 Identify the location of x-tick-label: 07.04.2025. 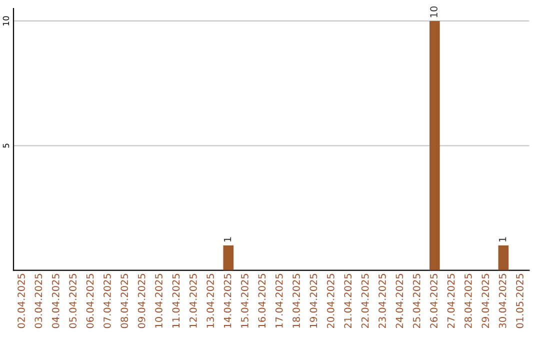
(107, 301).